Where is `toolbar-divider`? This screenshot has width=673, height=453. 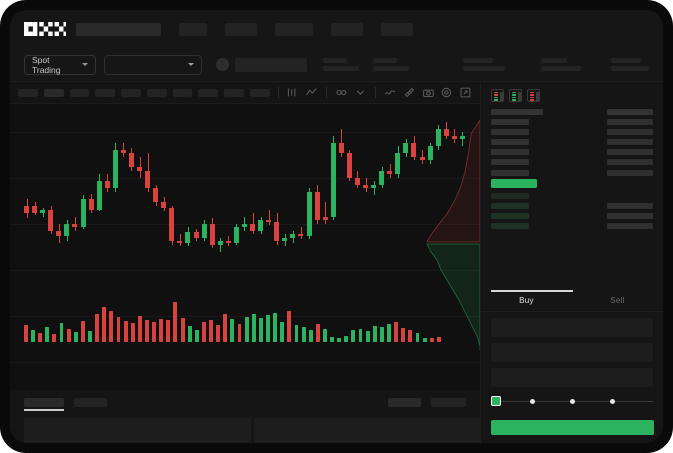
toolbar-divider is located at coordinates (327, 92).